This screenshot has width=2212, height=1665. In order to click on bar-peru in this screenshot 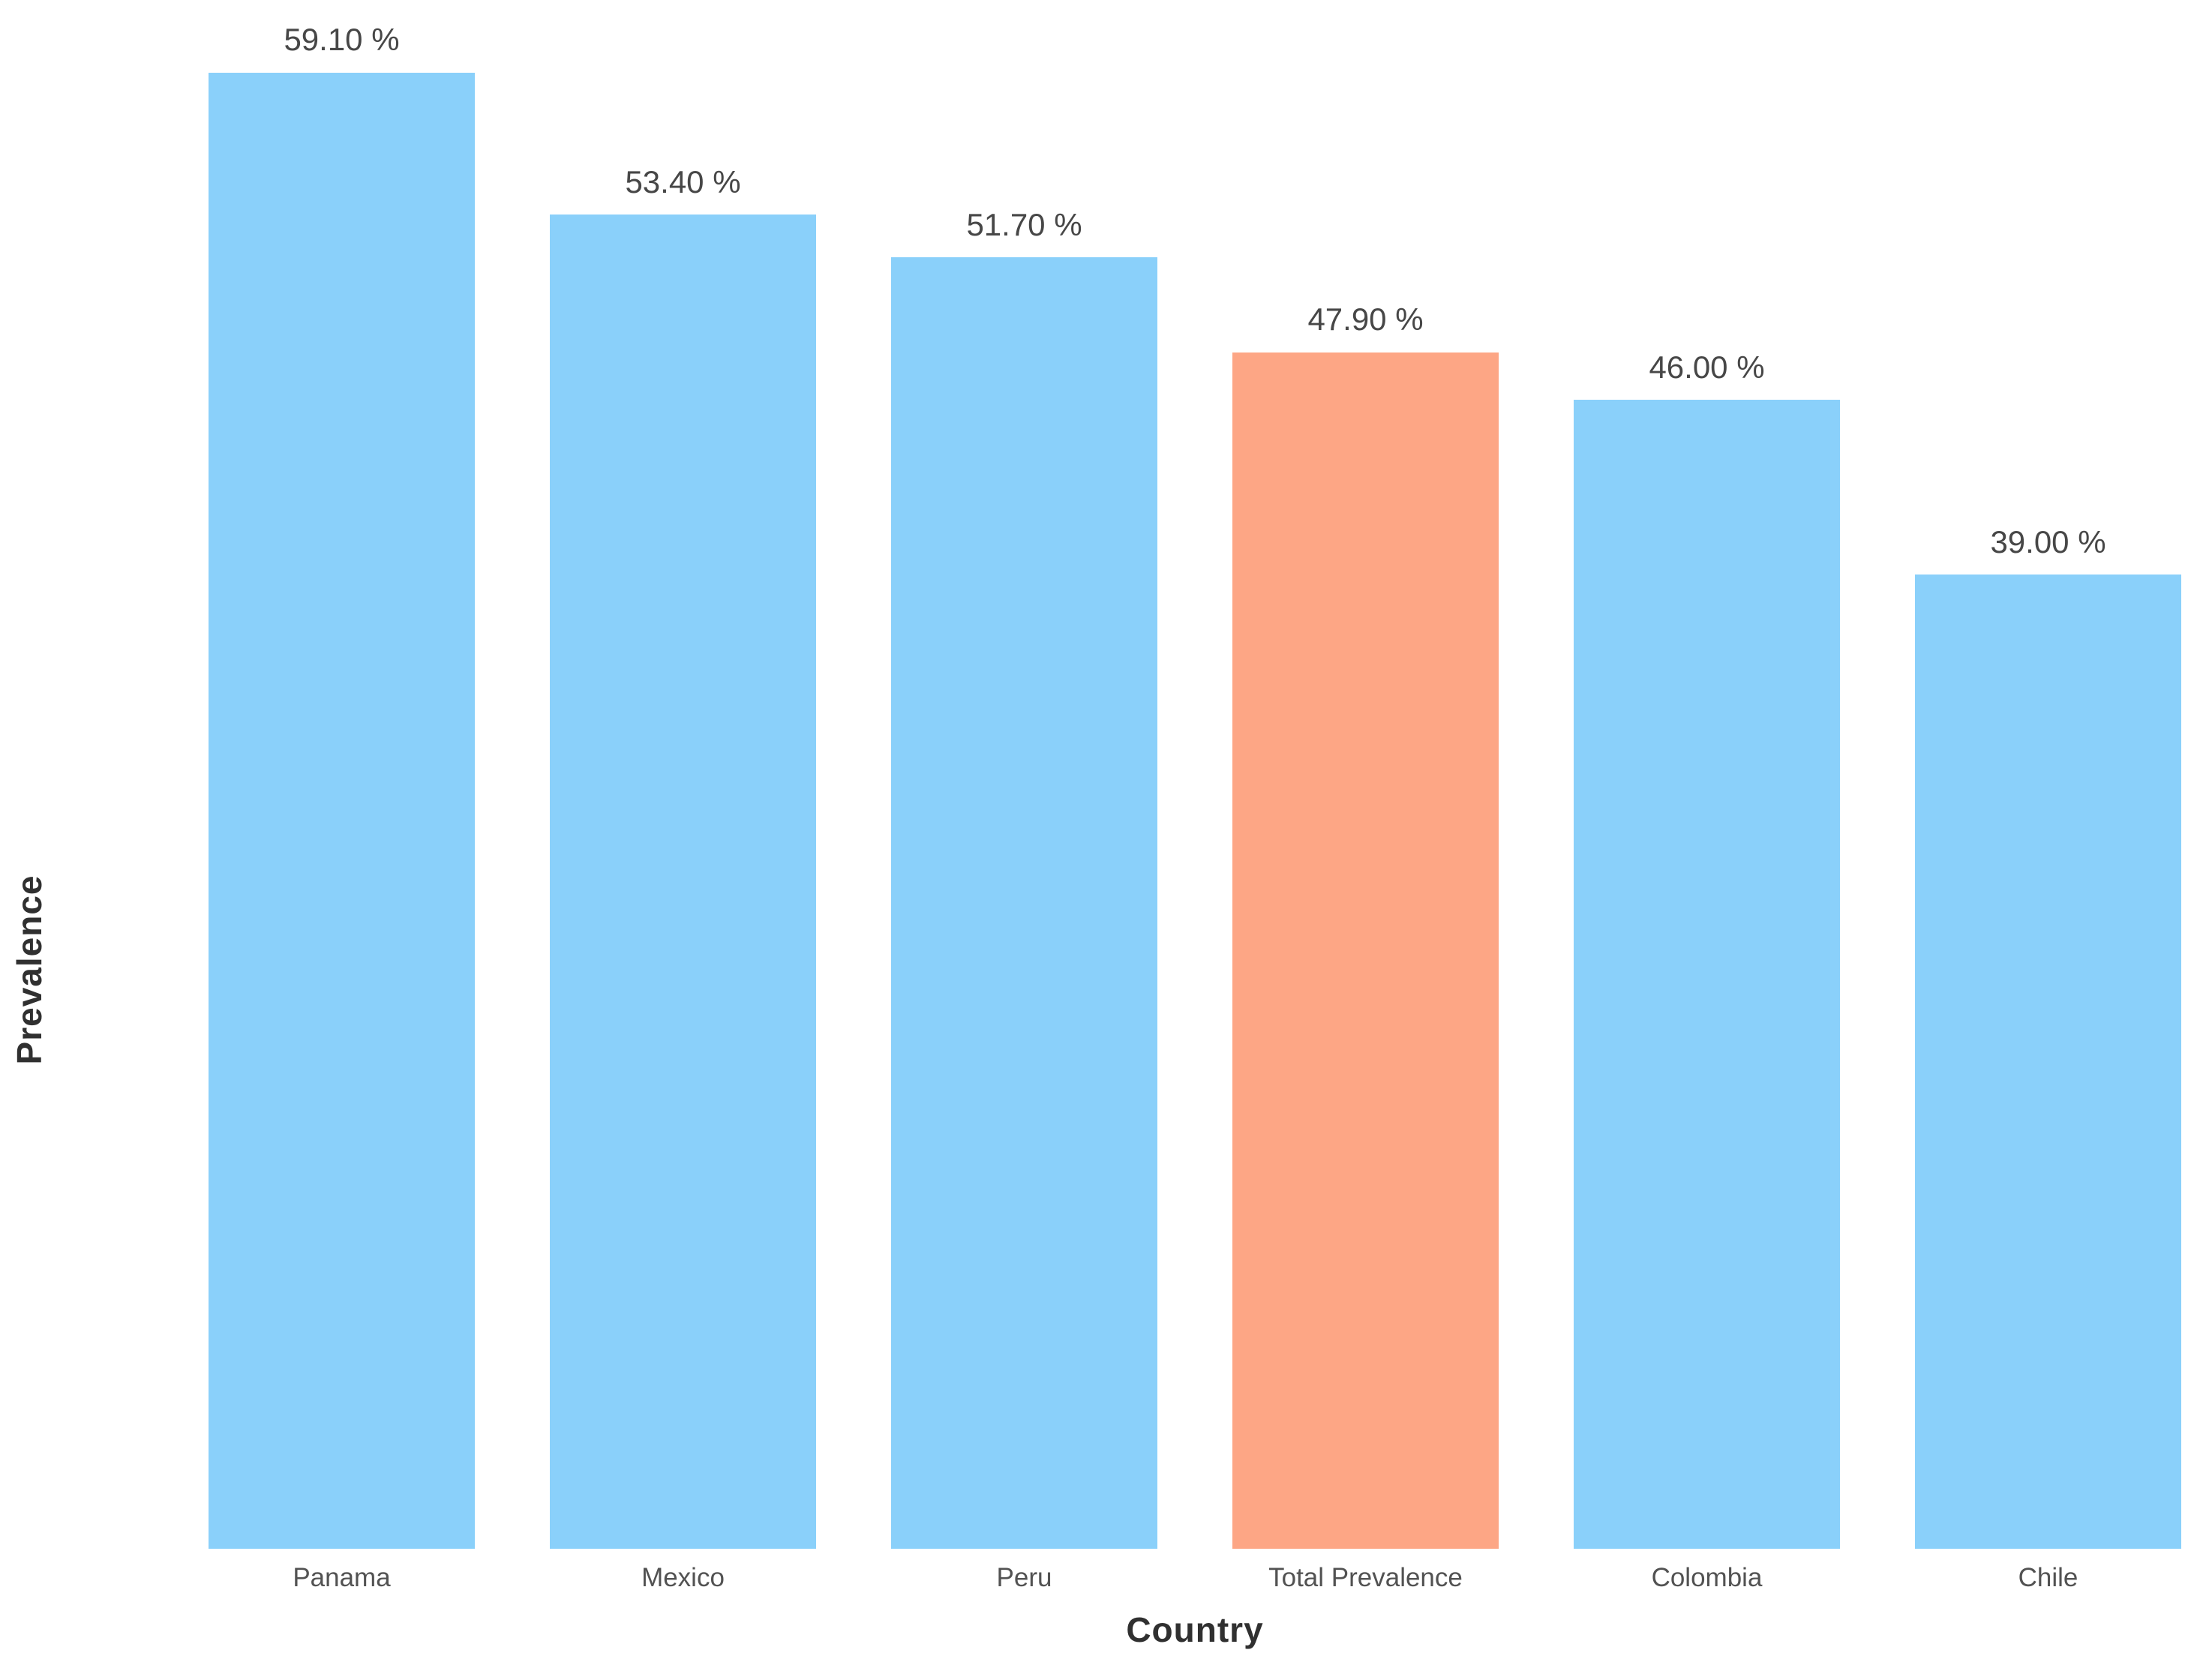, I will do `click(1024, 903)`.